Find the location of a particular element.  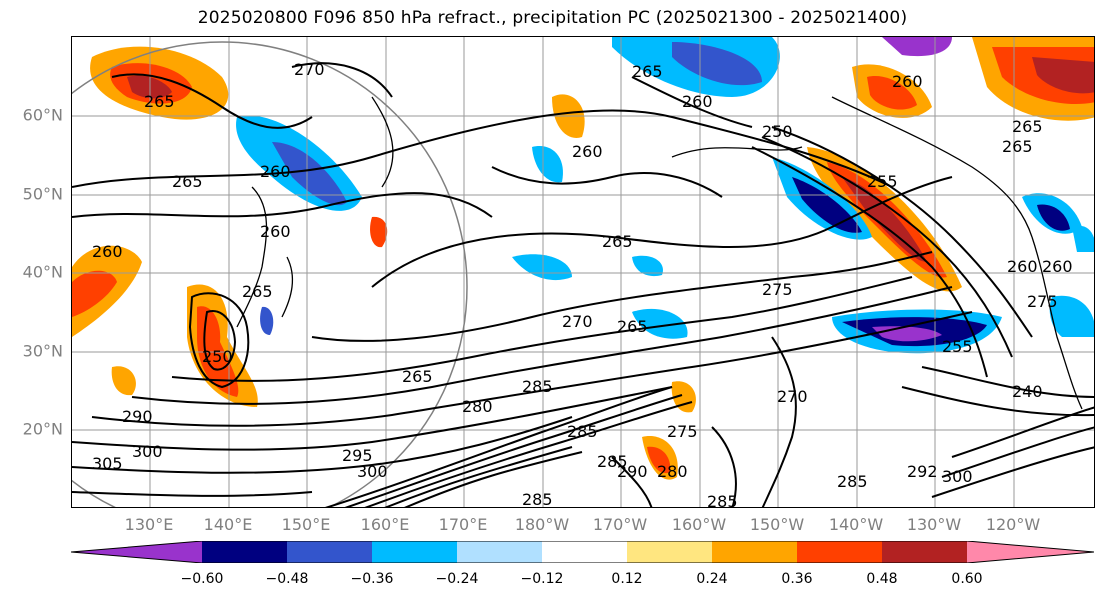

lon-label-180w: 180°W is located at coordinates (542, 524).